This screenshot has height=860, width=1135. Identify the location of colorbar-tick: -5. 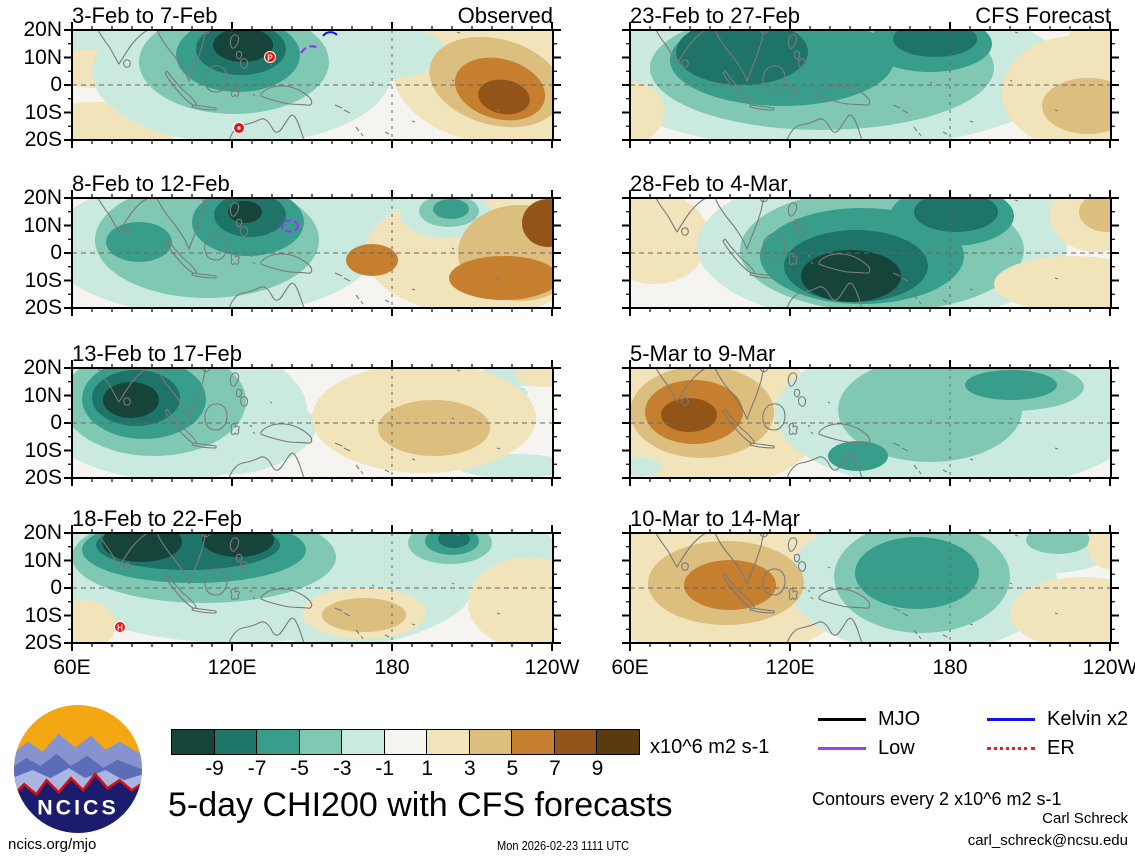
(299, 768).